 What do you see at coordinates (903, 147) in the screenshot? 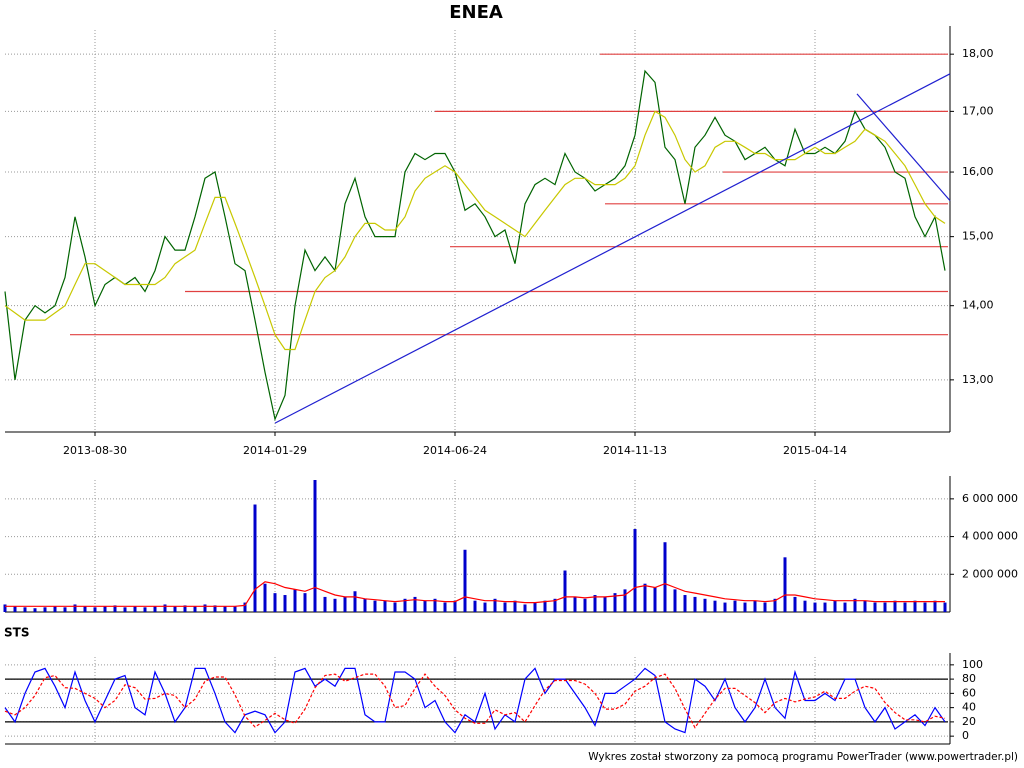
I see `trend-line` at bounding box center [903, 147].